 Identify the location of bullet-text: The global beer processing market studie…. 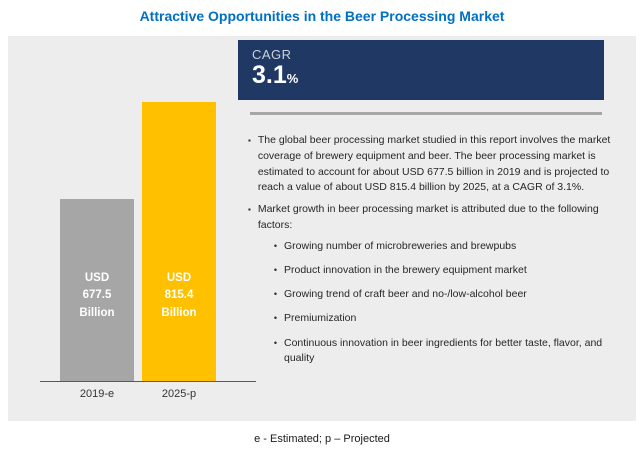
(434, 164).